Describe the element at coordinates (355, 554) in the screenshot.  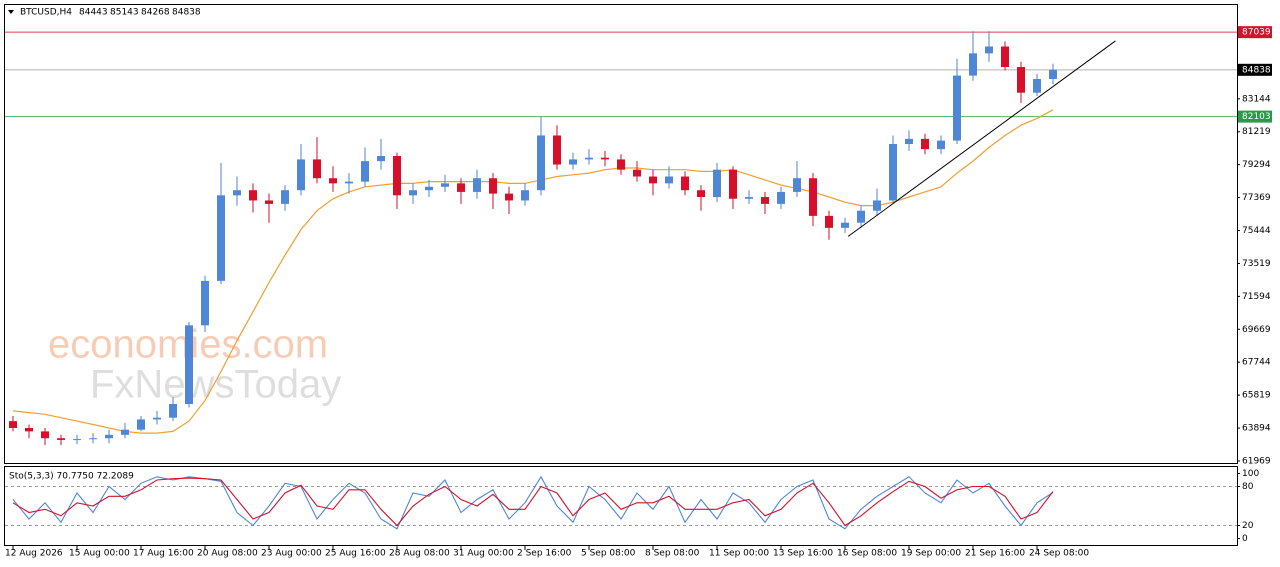
I see `x-tick-label: 25 Aug 16:00` at that location.